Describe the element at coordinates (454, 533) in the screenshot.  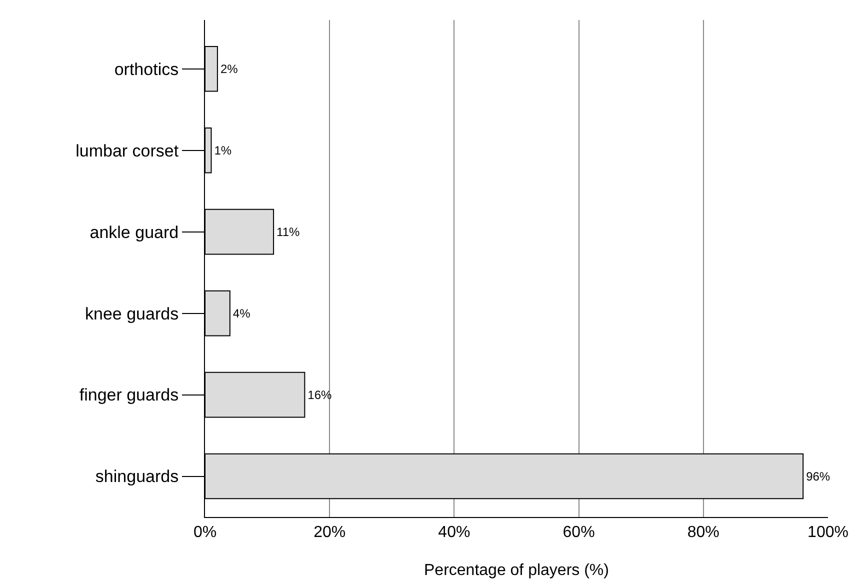
I see `x-tick-label: 40%` at that location.